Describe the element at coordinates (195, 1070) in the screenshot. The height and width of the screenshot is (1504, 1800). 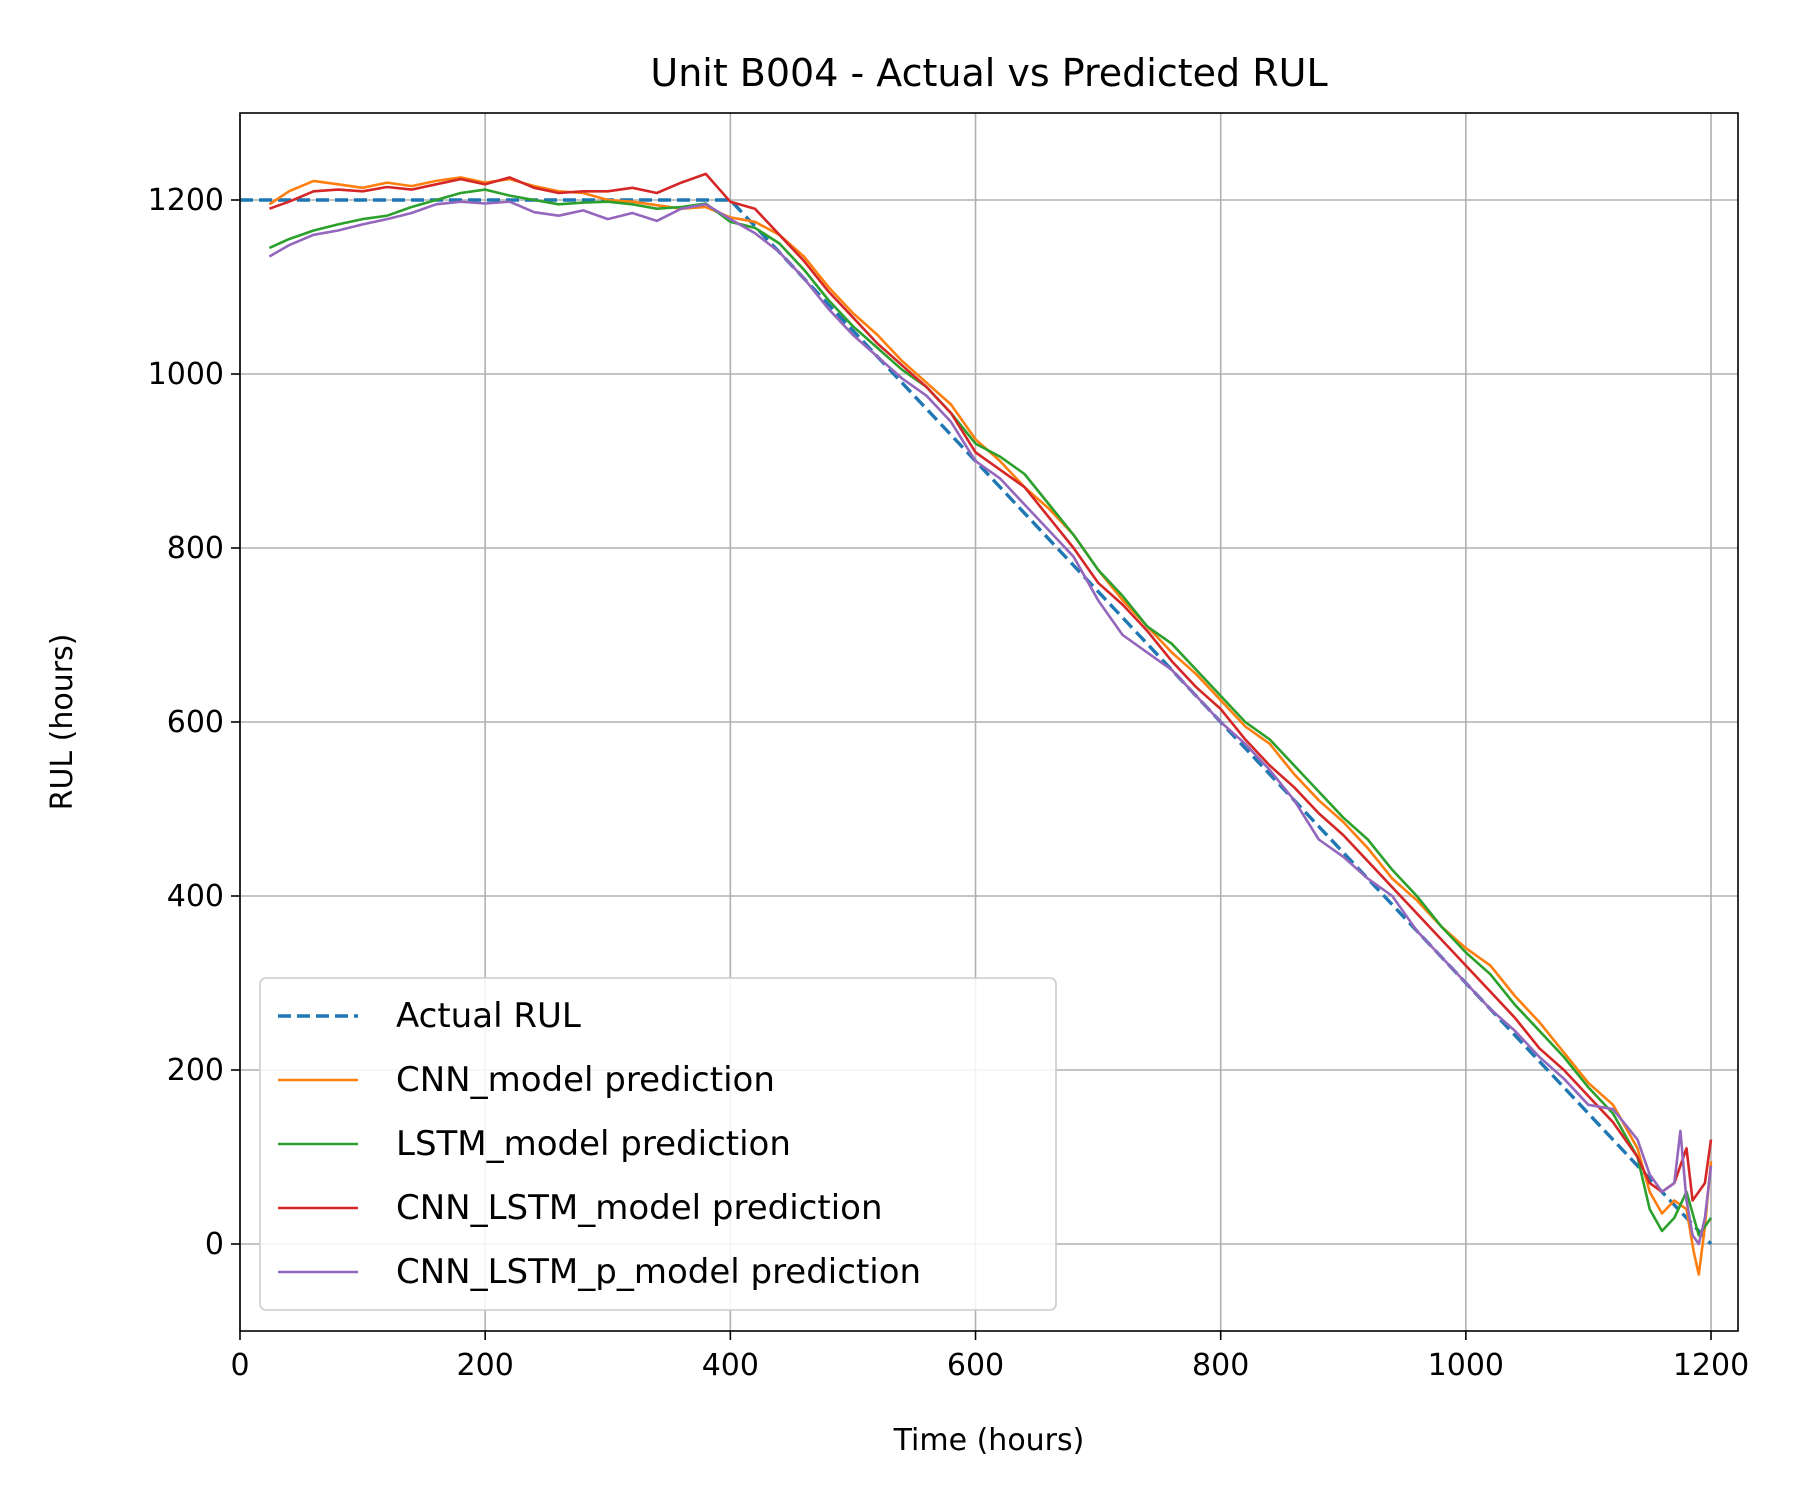
I see `y-tick-label: 200` at that location.